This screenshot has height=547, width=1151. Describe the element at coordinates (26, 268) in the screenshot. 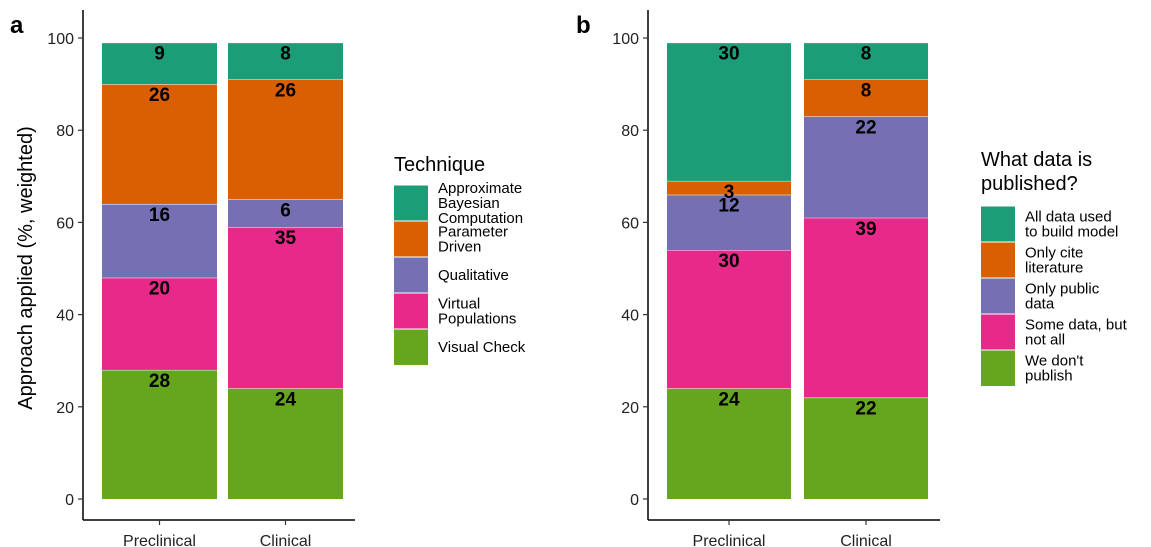

I see `y-axis-label: Approach applied (%, weighted)` at that location.